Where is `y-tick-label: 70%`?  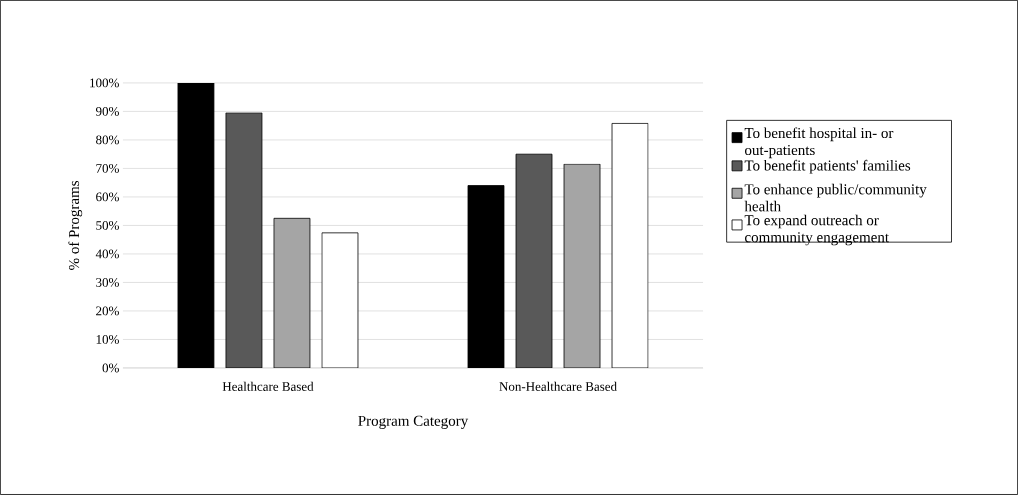
y-tick-label: 70% is located at coordinates (107, 168).